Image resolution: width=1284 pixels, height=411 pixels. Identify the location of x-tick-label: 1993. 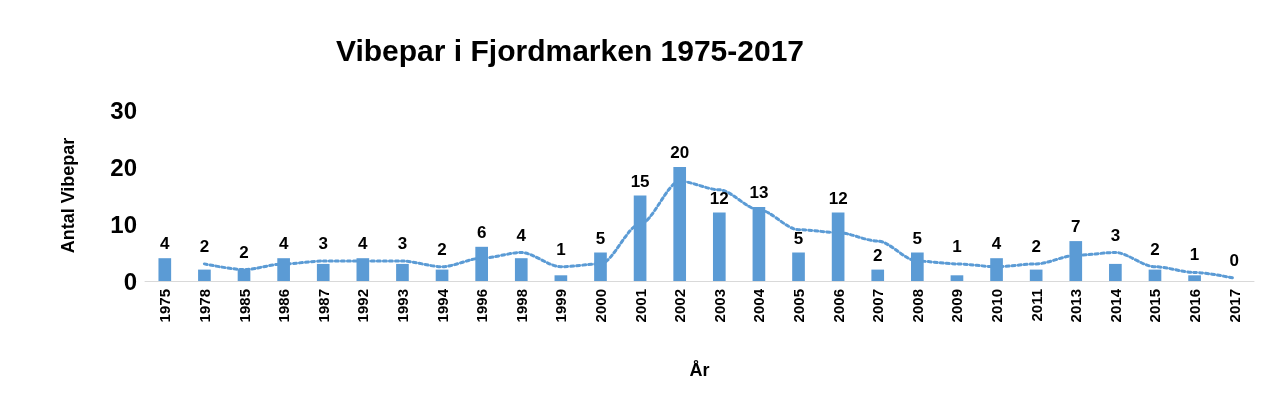
(402, 306).